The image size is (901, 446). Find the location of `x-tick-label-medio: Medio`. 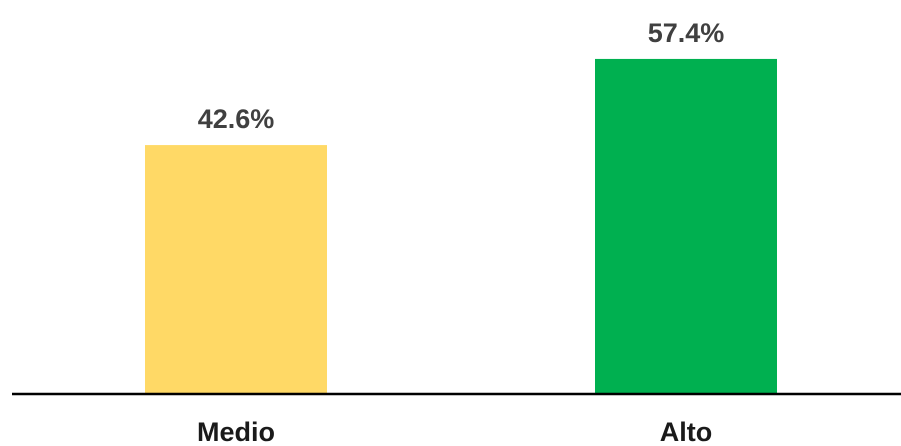

x-tick-label-medio: Medio is located at coordinates (236, 431).